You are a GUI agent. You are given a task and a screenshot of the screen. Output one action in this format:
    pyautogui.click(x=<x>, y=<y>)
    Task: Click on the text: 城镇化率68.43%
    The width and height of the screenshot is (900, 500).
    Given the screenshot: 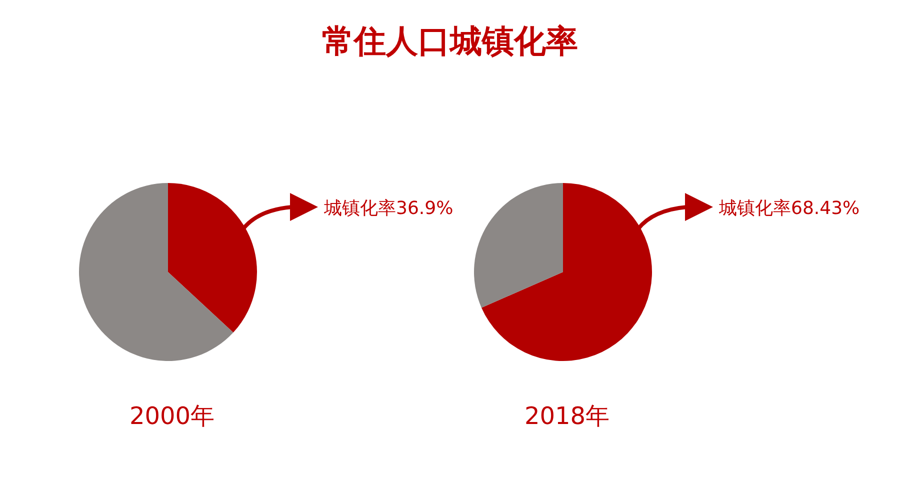 What is the action you would take?
    pyautogui.click(x=789, y=208)
    